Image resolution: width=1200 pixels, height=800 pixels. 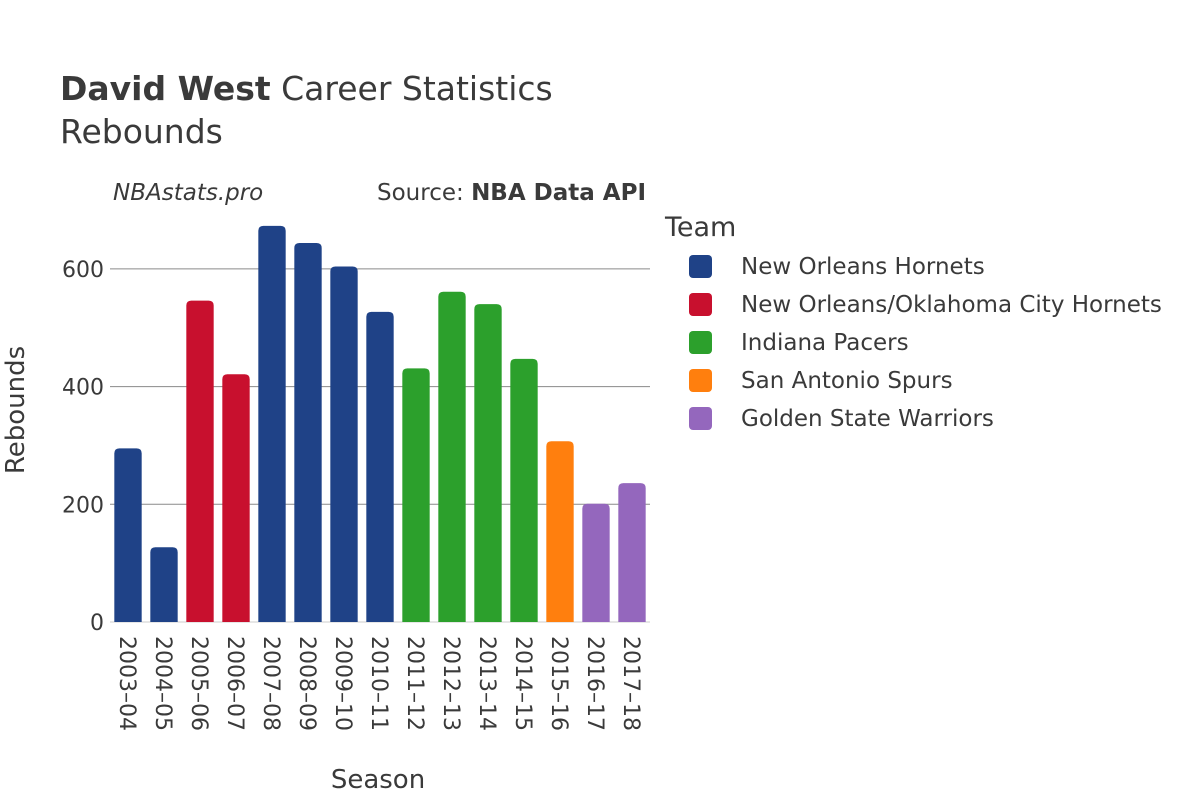 I want to click on x-tick-label: 2011–12, so click(x=414, y=683).